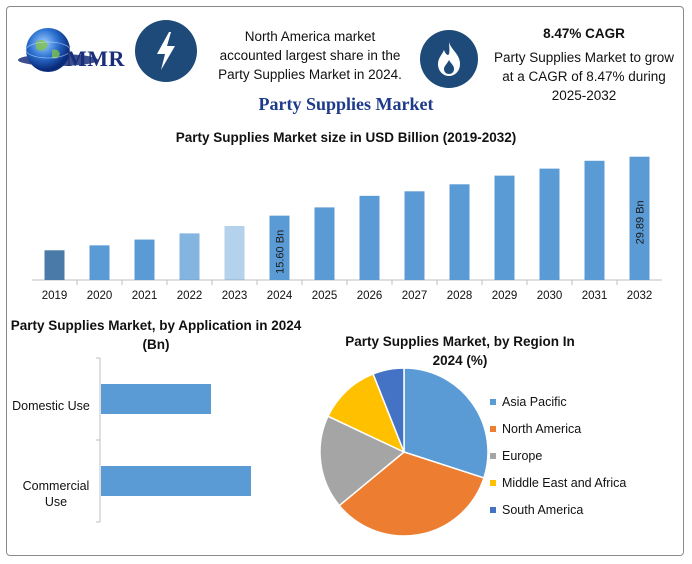  What do you see at coordinates (56, 494) in the screenshot?
I see `category-label-commercial: Commercial Use` at bounding box center [56, 494].